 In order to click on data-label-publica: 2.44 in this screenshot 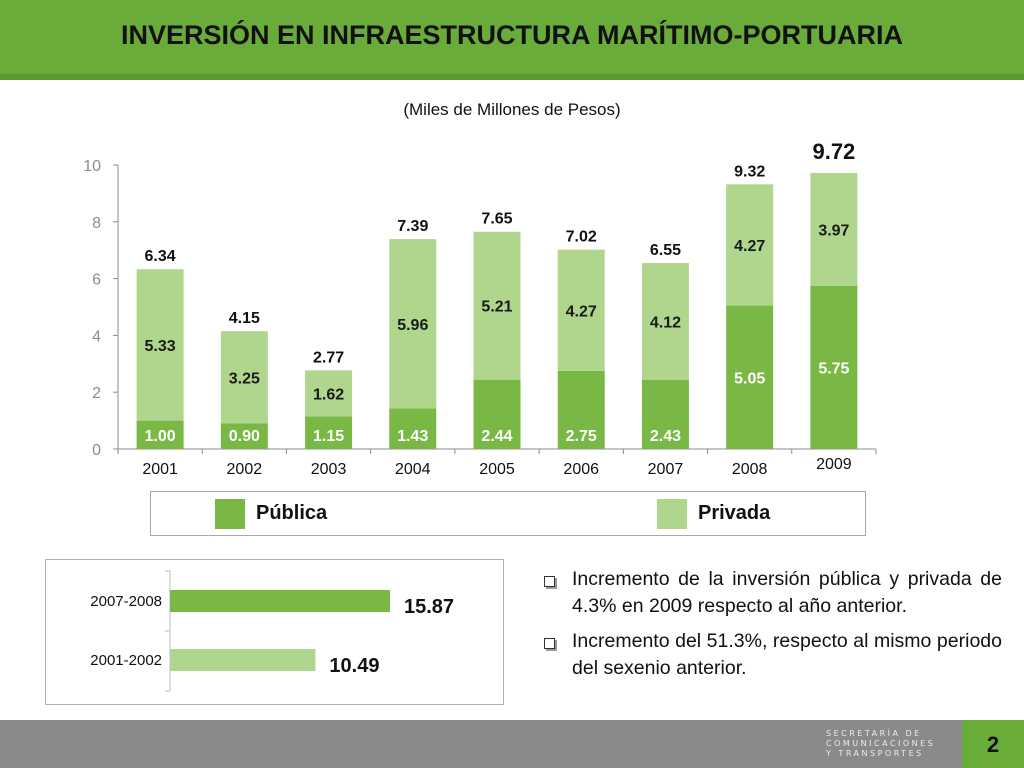, I will do `click(496, 436)`.